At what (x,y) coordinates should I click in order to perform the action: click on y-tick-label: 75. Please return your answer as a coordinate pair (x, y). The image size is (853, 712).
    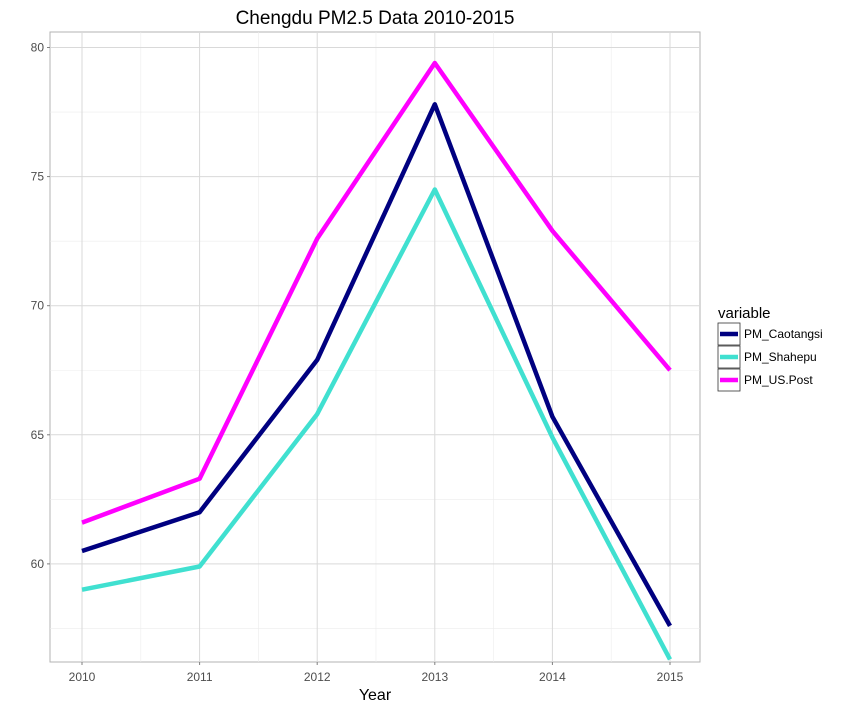
    Looking at the image, I should click on (38, 177).